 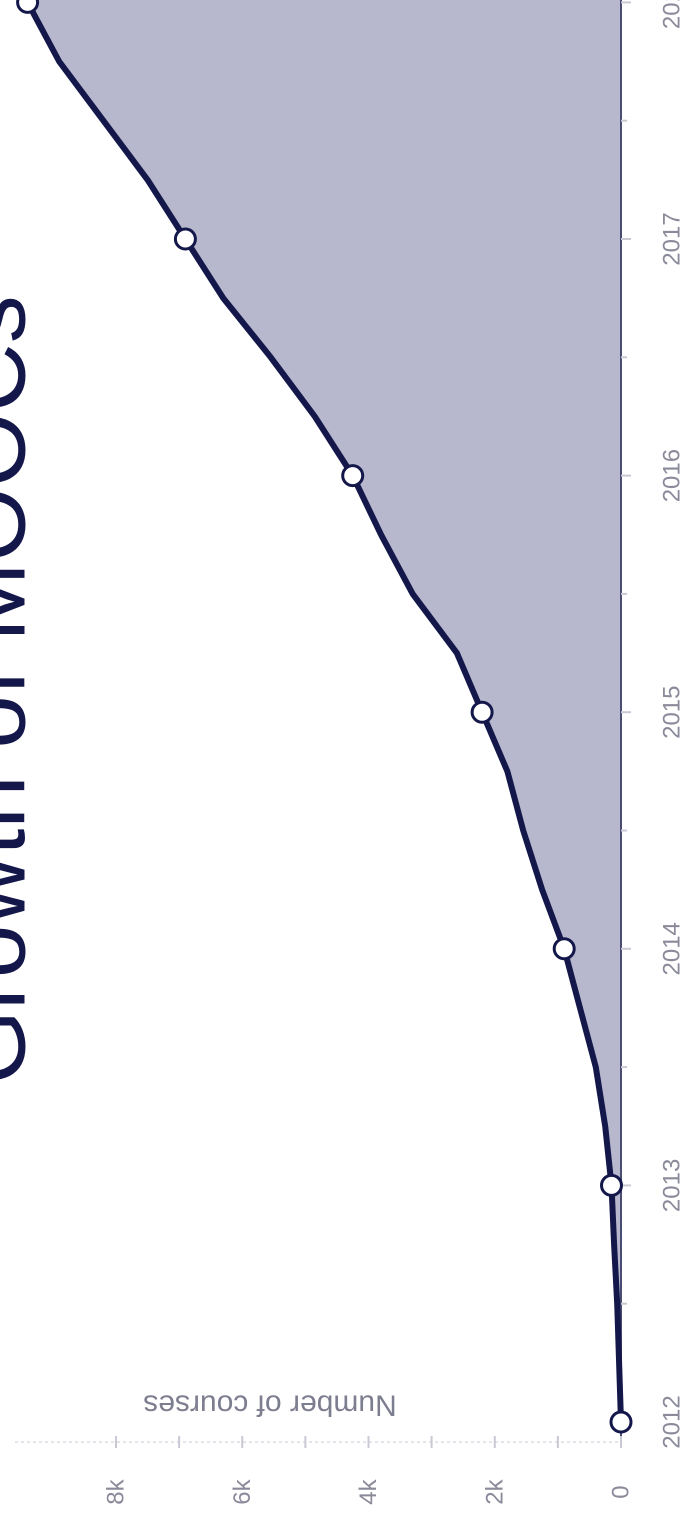 I want to click on chart-title: Growth of MOOCs, so click(x=23, y=689).